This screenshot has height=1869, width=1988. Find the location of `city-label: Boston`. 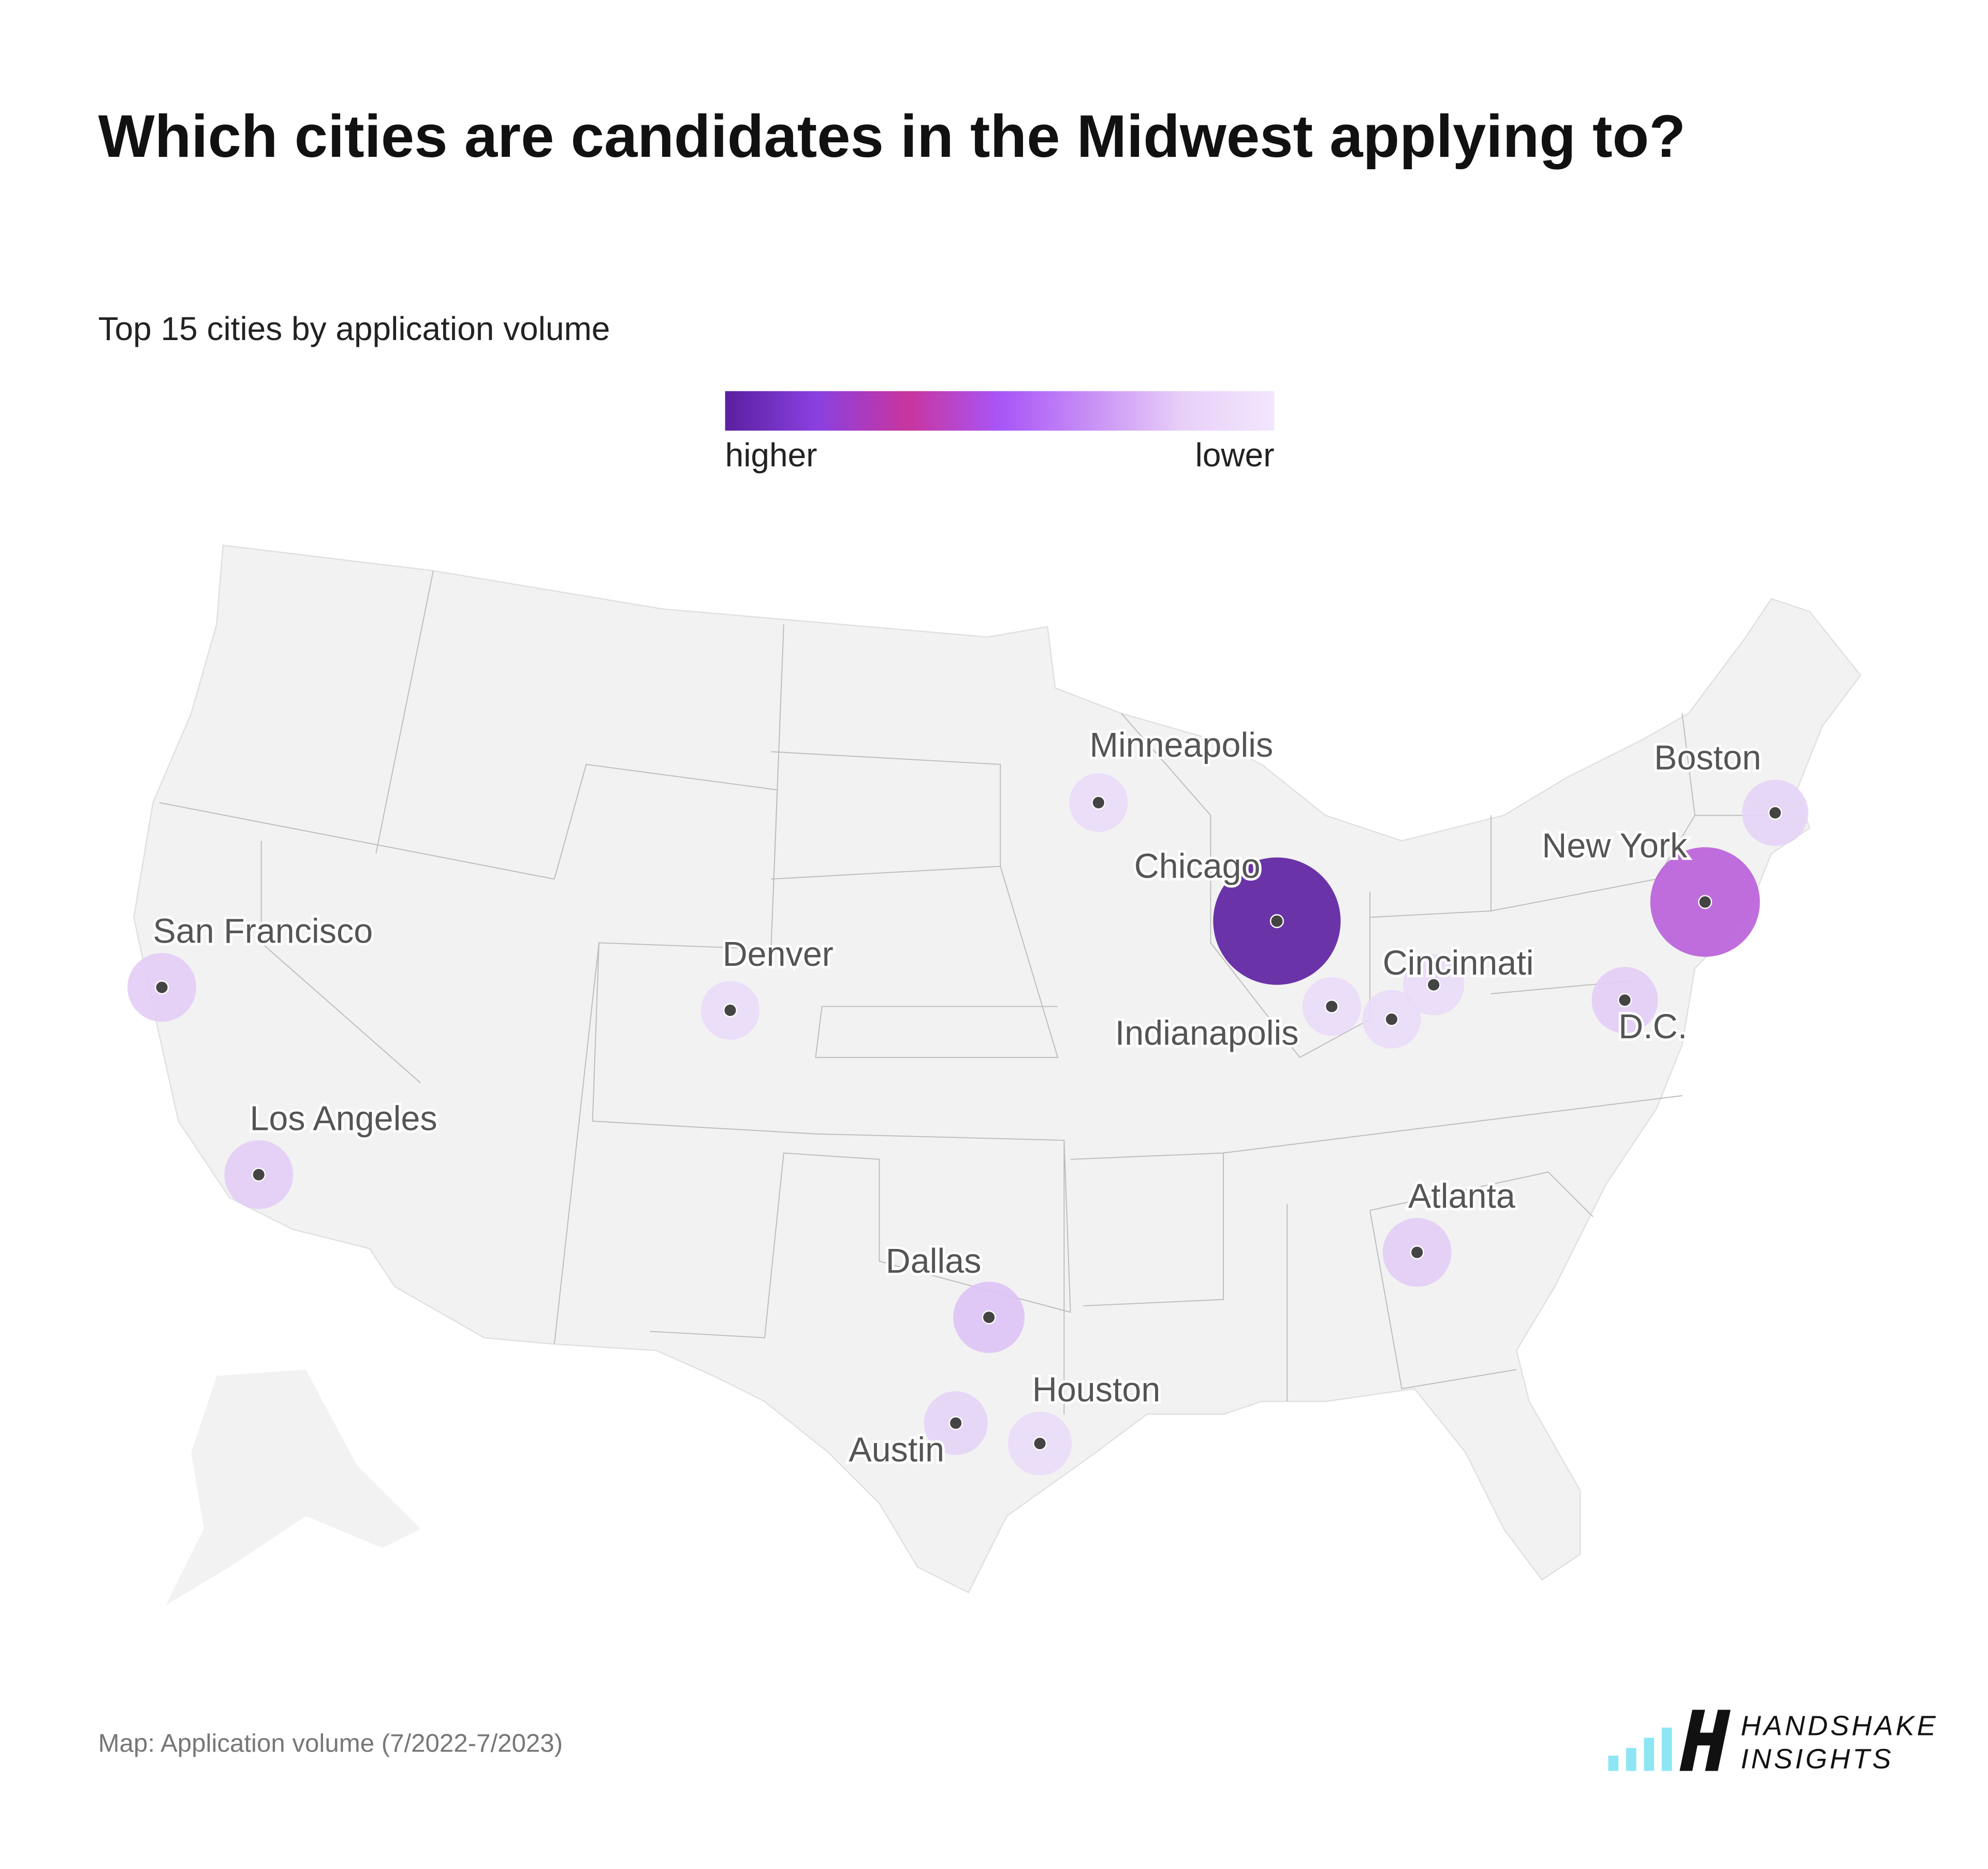

city-label: Boston is located at coordinates (1707, 758).